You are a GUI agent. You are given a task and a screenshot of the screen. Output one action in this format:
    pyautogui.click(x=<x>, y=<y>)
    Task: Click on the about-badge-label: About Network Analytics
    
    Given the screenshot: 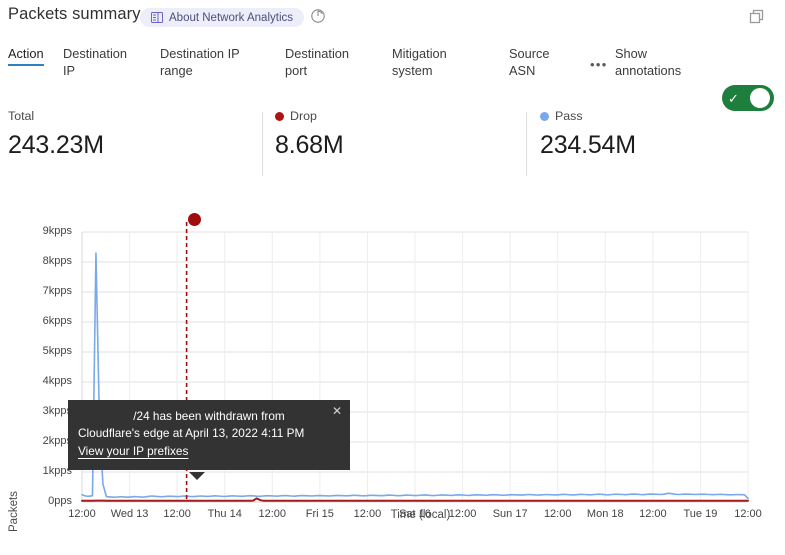 What is the action you would take?
    pyautogui.click(x=231, y=17)
    